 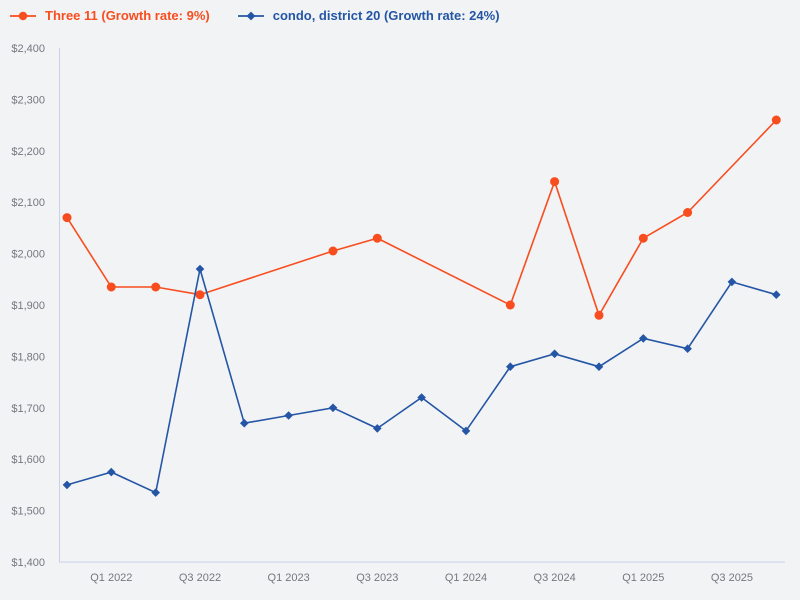 What do you see at coordinates (28, 409) in the screenshot?
I see `y-tick-label: $1,700` at bounding box center [28, 409].